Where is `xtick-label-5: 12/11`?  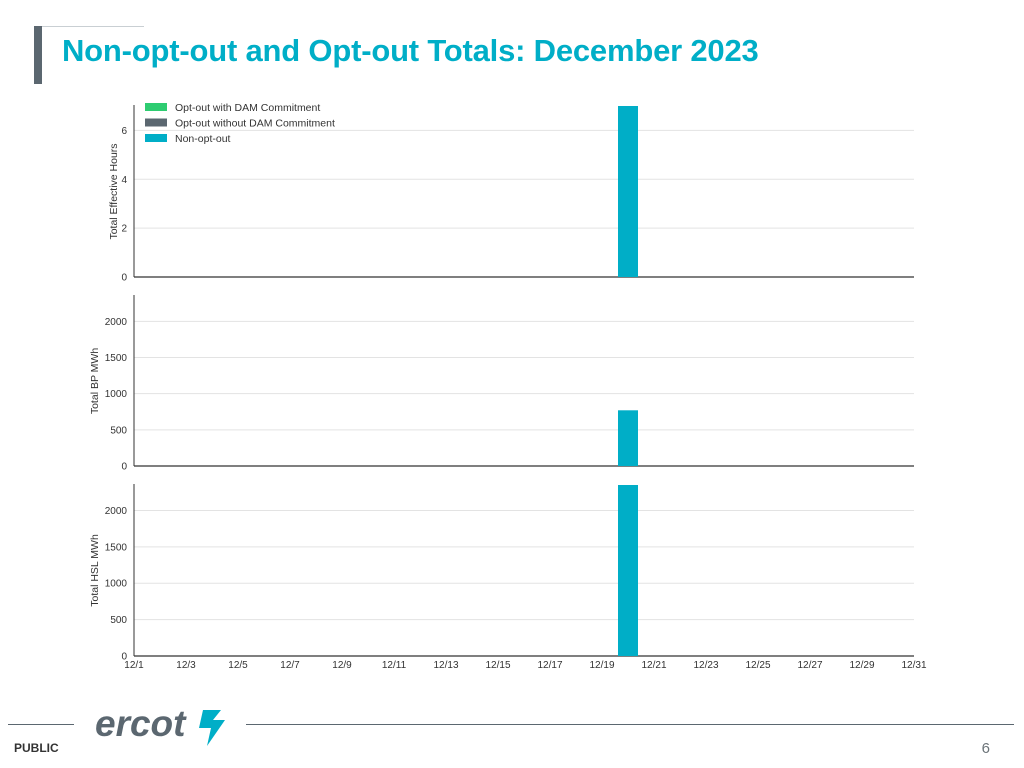 xtick-label-5: 12/11 is located at coordinates (394, 665).